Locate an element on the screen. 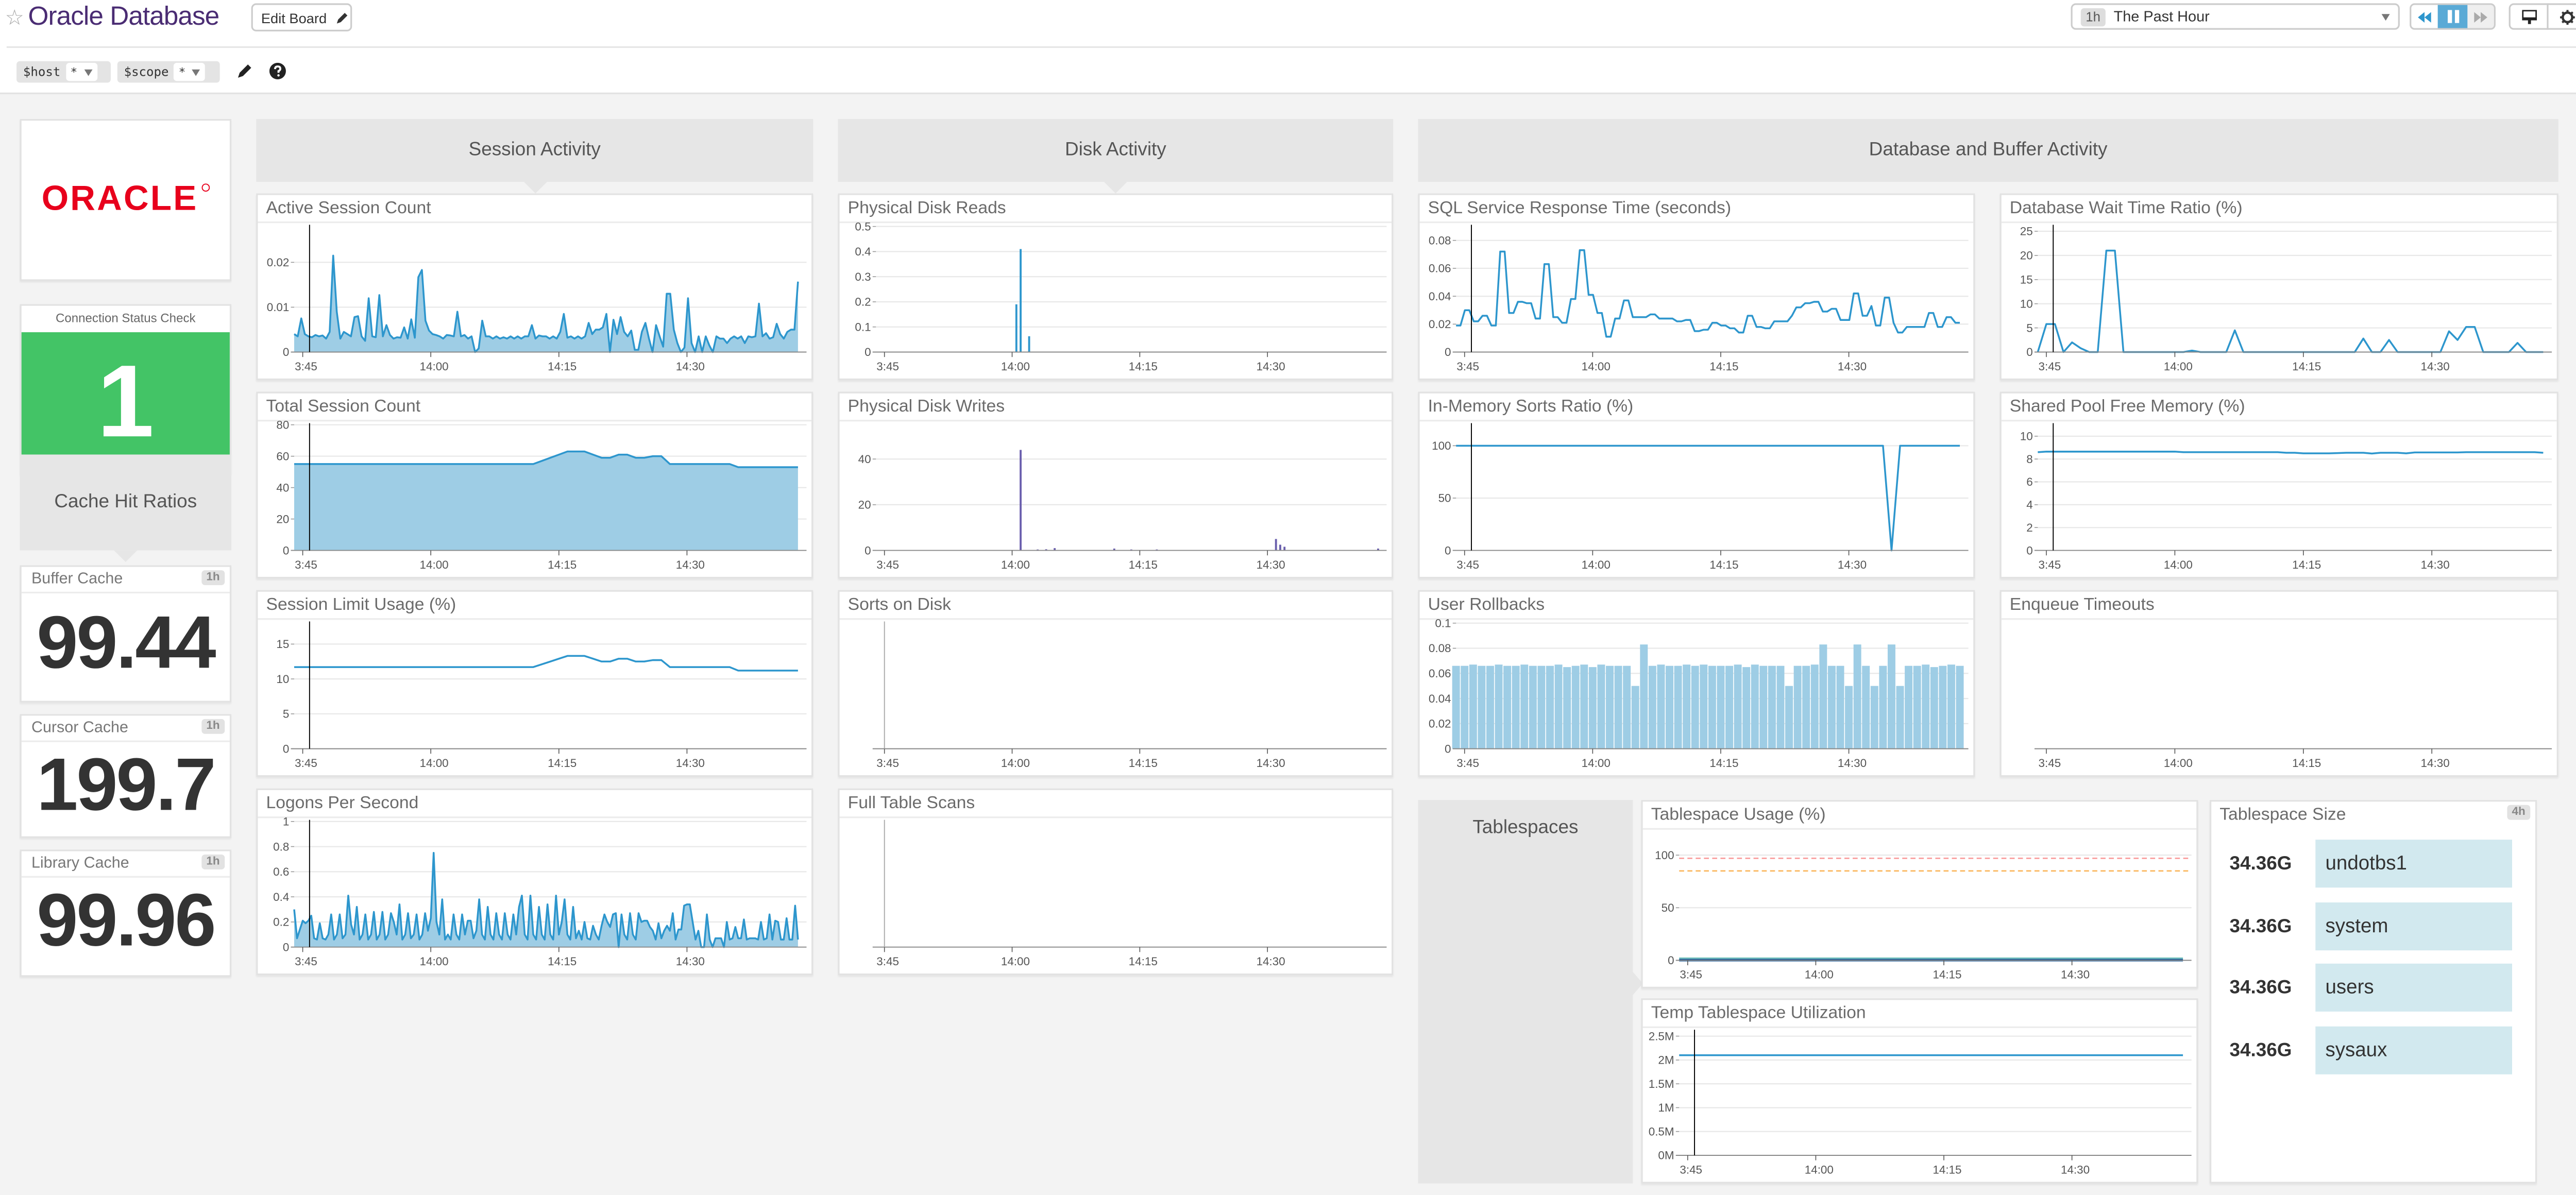  plot-area: 0 5 10 15 3:45 14:00 14:15 14:30 is located at coordinates (534, 696).